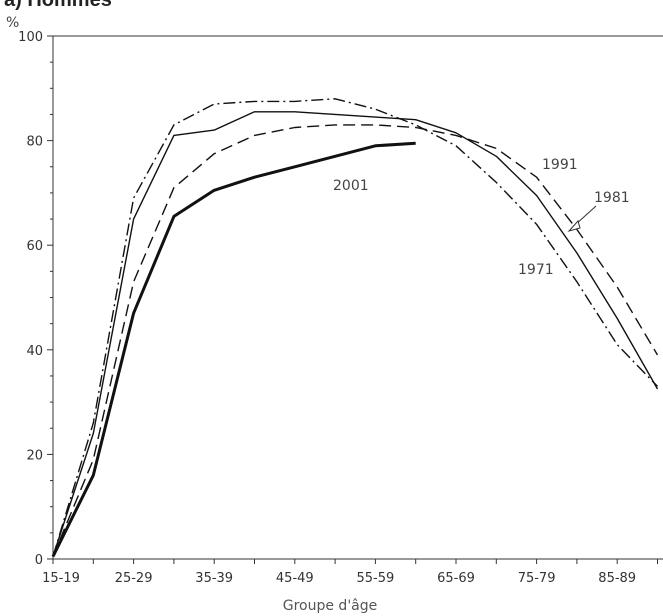  Describe the element at coordinates (34, 246) in the screenshot. I see `y-tick-label: 60` at that location.